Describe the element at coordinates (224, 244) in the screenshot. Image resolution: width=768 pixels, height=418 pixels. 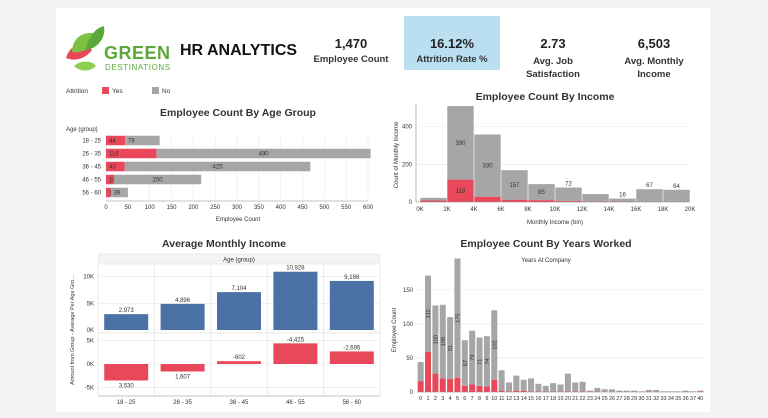
I see `chart-title: Average Monthly Income` at that location.